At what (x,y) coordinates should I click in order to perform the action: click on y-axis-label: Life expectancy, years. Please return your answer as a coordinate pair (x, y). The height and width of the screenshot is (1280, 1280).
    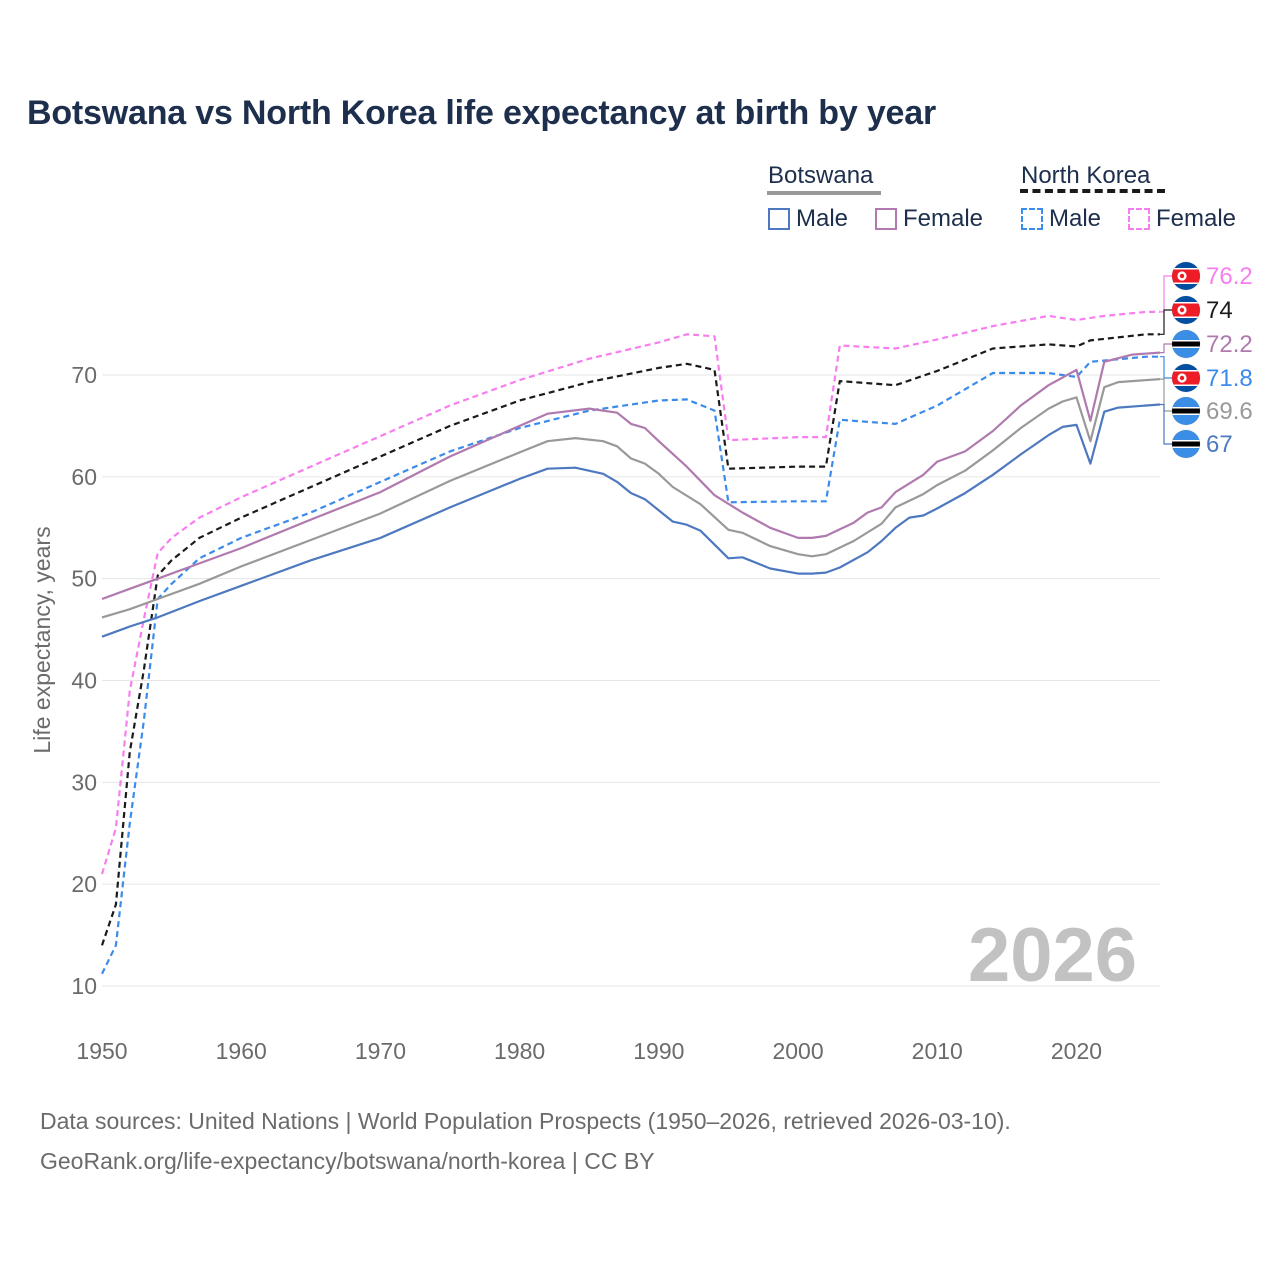
    Looking at the image, I should click on (42, 639).